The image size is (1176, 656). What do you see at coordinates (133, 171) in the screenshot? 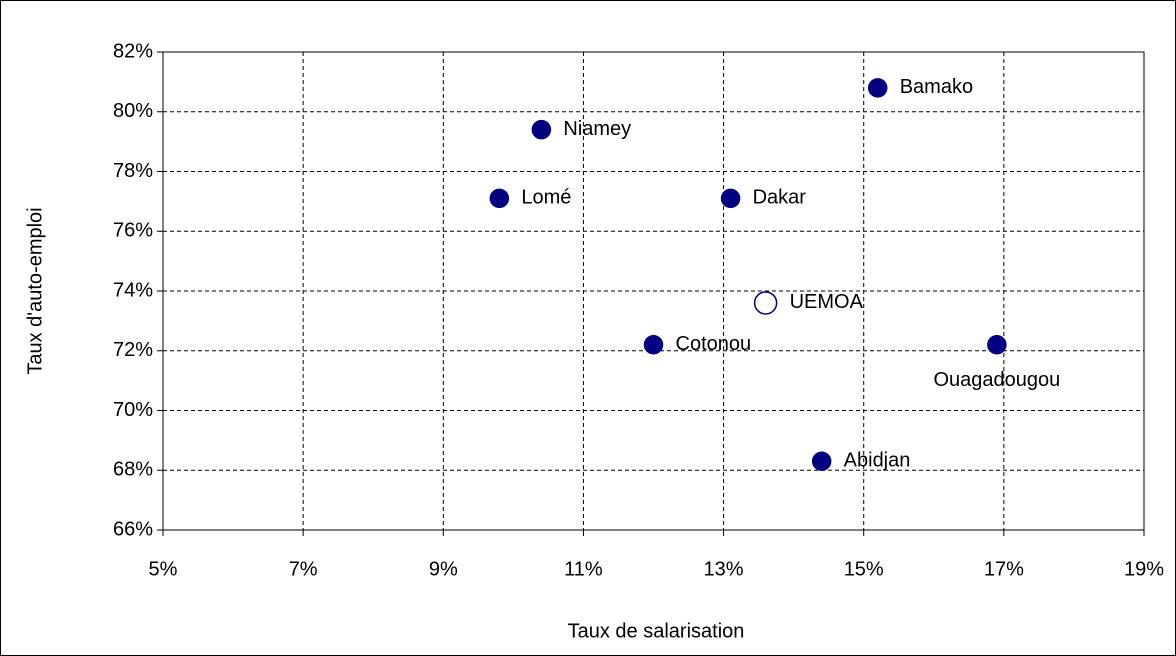
I see `y-tick-label: 78%` at bounding box center [133, 171].